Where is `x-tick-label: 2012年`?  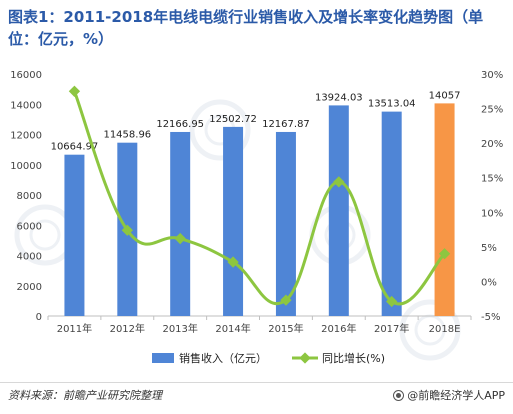
x-tick-label: 2012年 is located at coordinates (127, 328).